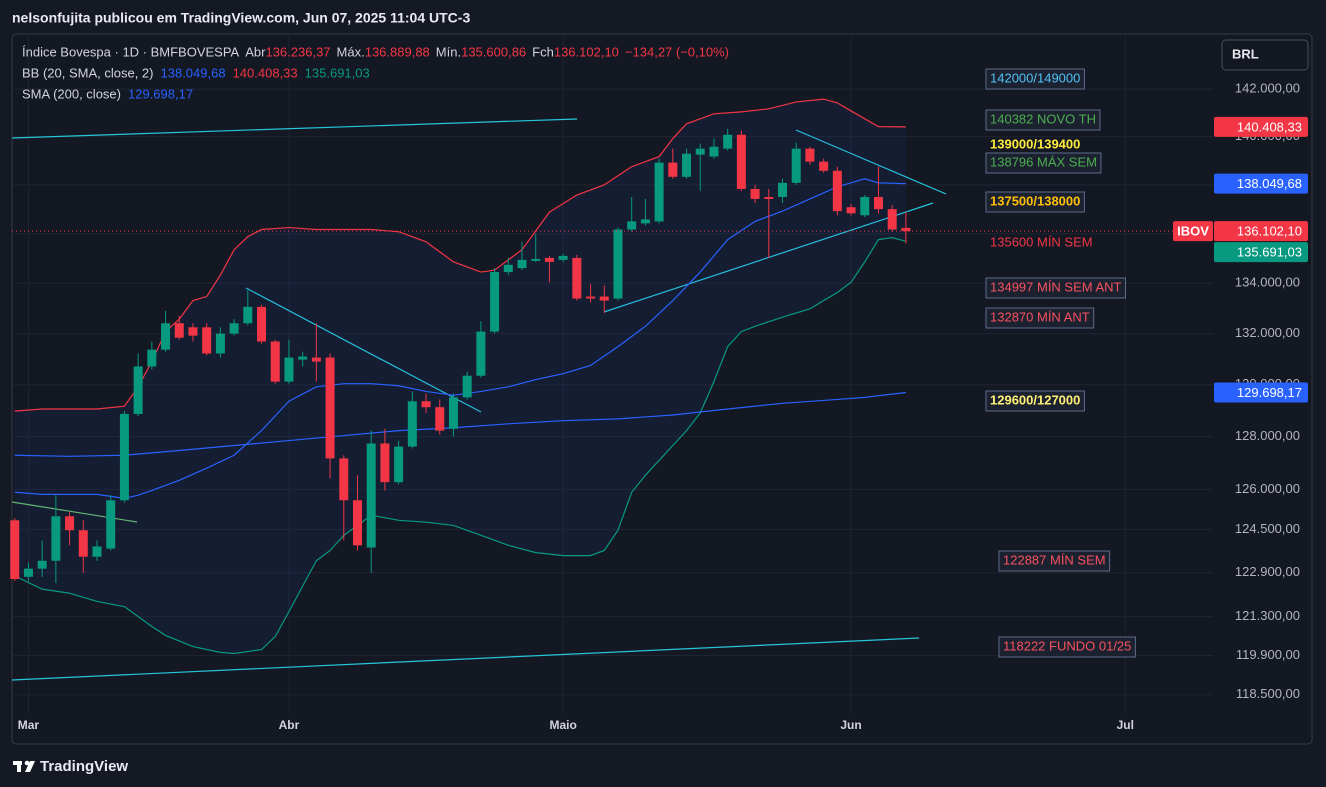  I want to click on price-tag-label: 138.049,68, so click(1269, 183).